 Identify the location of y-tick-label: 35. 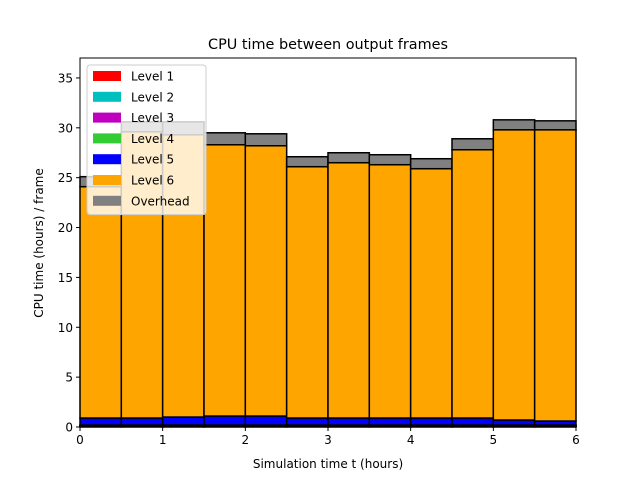
(65, 78).